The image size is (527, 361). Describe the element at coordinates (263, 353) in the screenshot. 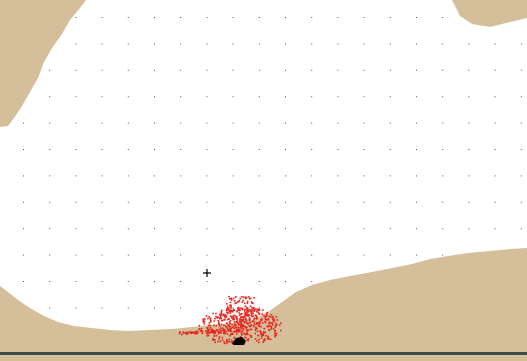

I see `border-line` at that location.